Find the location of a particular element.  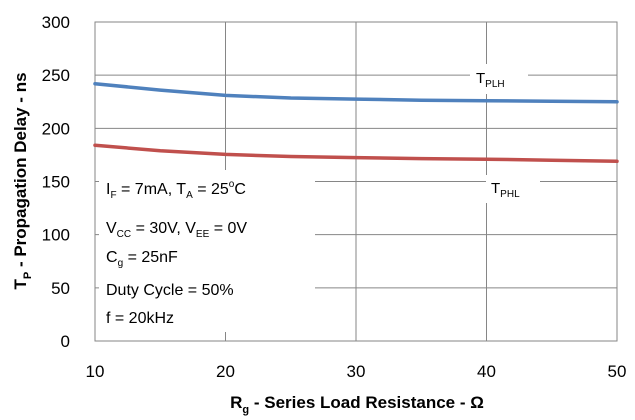

series-line-phl is located at coordinates (356, 153).